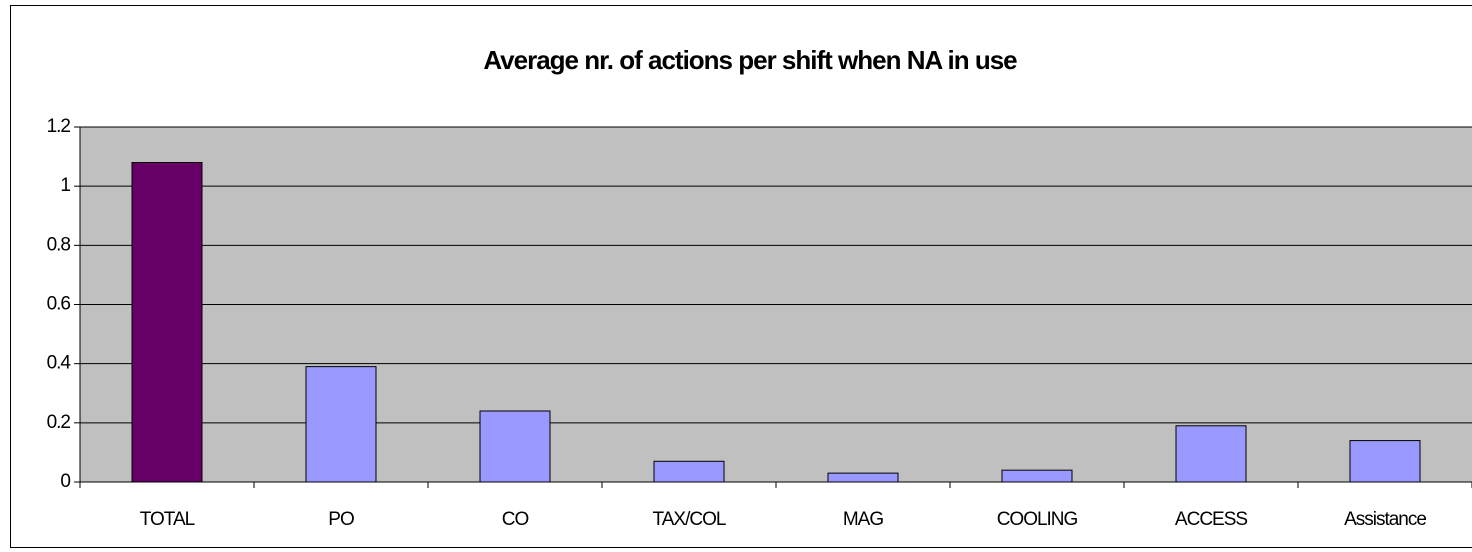  I want to click on x-tick-label: ACCESS, so click(1211, 519).